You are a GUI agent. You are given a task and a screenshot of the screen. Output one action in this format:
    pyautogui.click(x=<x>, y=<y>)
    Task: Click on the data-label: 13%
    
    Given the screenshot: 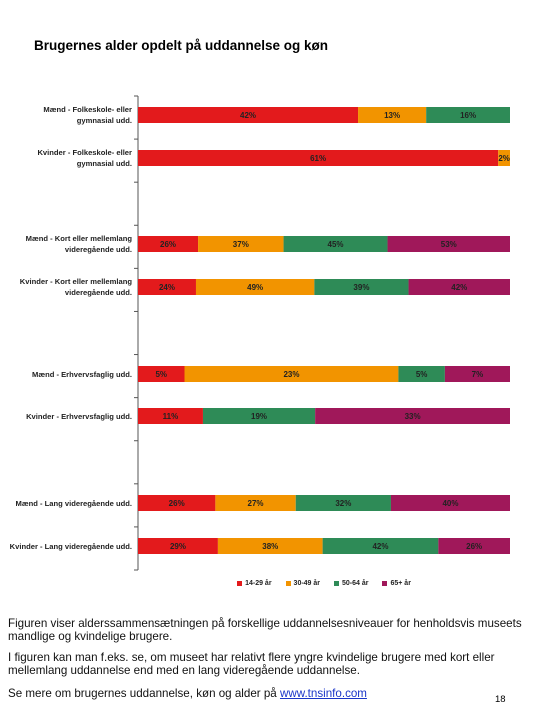 What is the action you would take?
    pyautogui.click(x=392, y=115)
    